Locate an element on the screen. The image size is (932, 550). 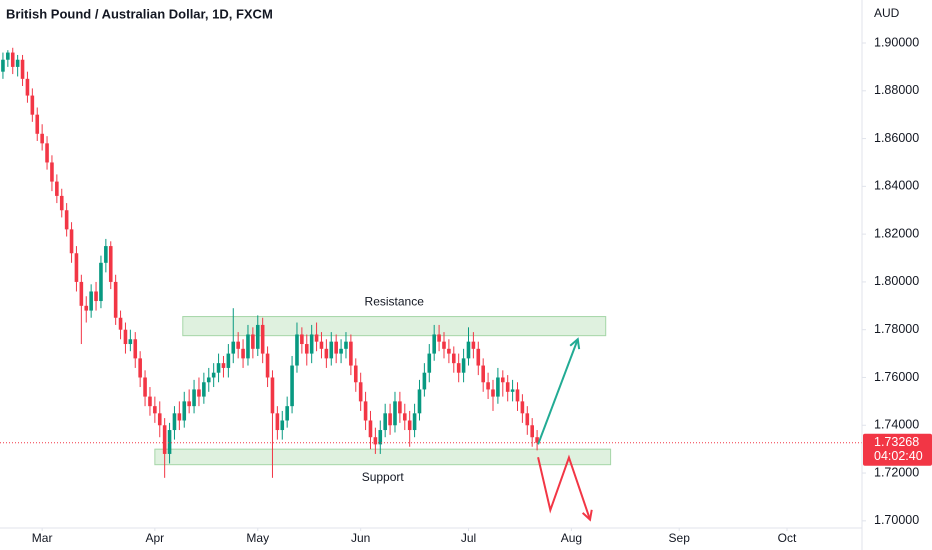
x-tick-label: Aug is located at coordinates (571, 538).